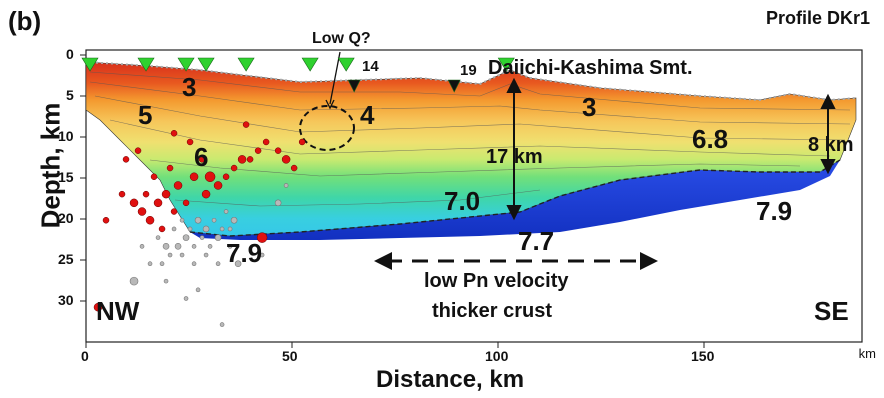 The image size is (884, 398). I want to click on low-q-label: Low Q?, so click(341, 38).